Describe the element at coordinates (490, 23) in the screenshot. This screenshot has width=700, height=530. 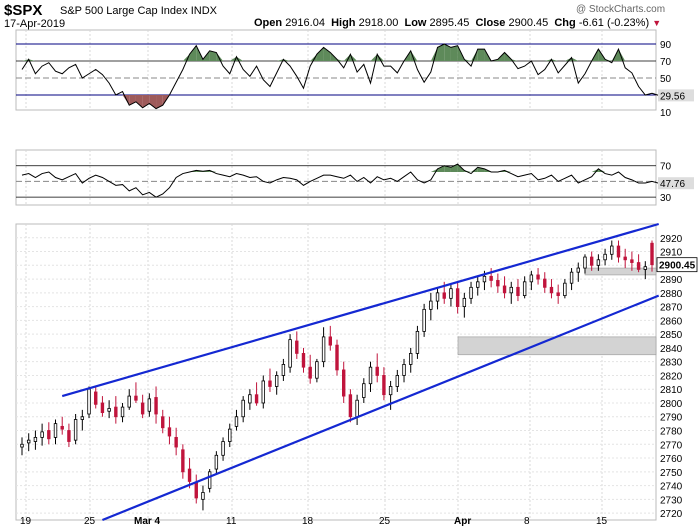
I see `close-label: Close` at that location.